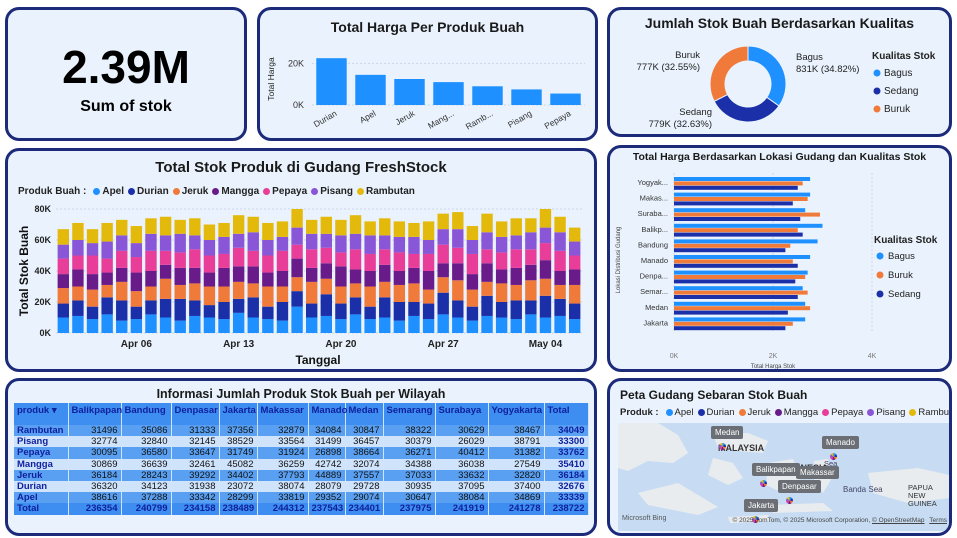 The image size is (957, 538). What do you see at coordinates (776, 469) in the screenshot?
I see `map-marker-balikpapan: Balikpapan` at bounding box center [776, 469].